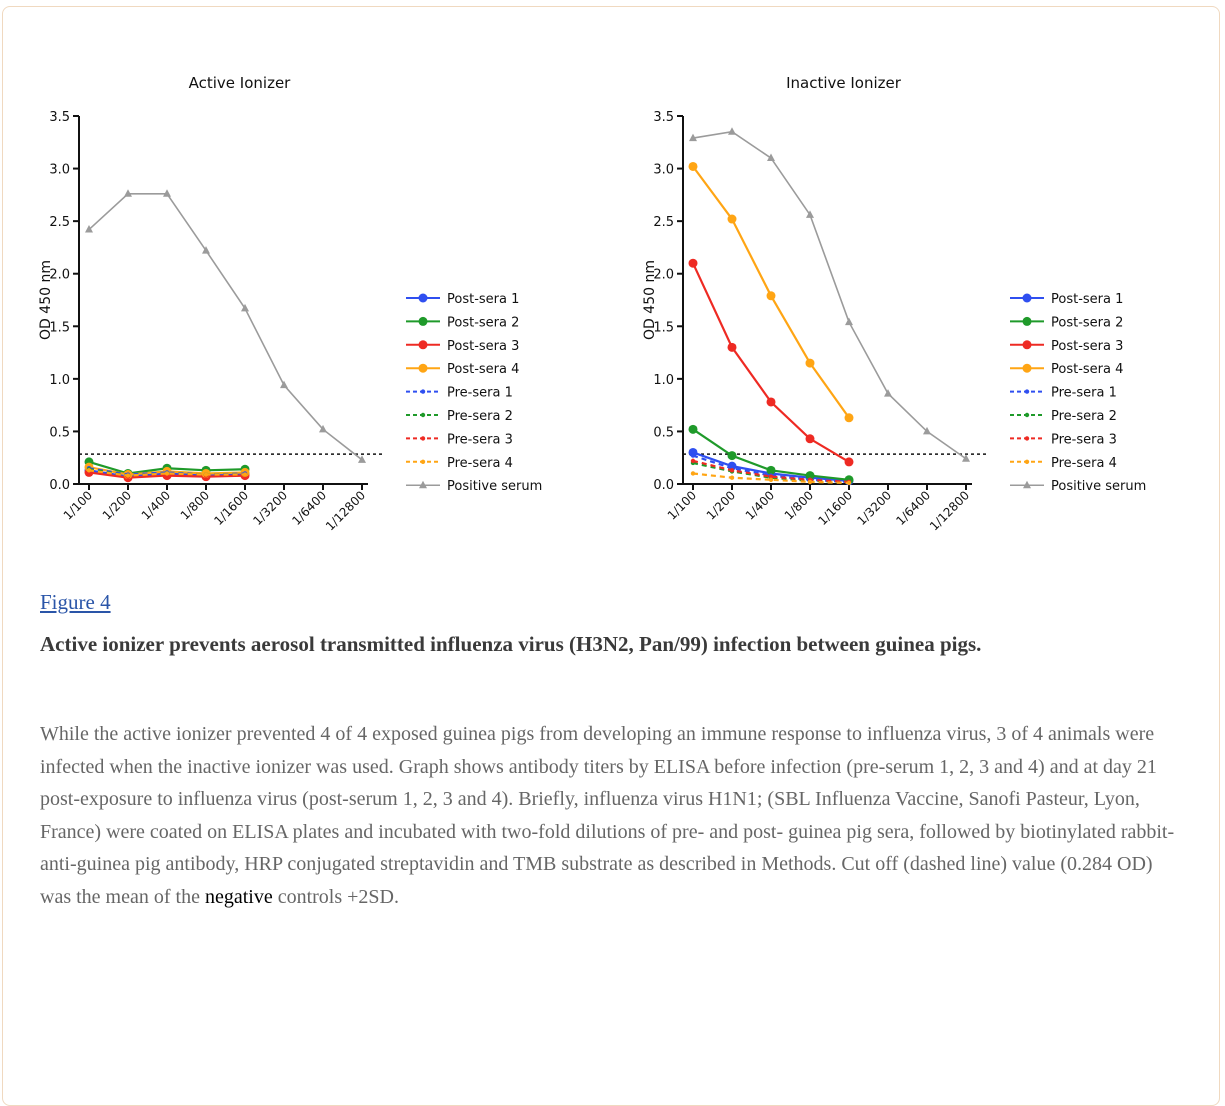 The image size is (1225, 1106). What do you see at coordinates (156, 505) in the screenshot?
I see `x-tick-label: 1/400` at bounding box center [156, 505].